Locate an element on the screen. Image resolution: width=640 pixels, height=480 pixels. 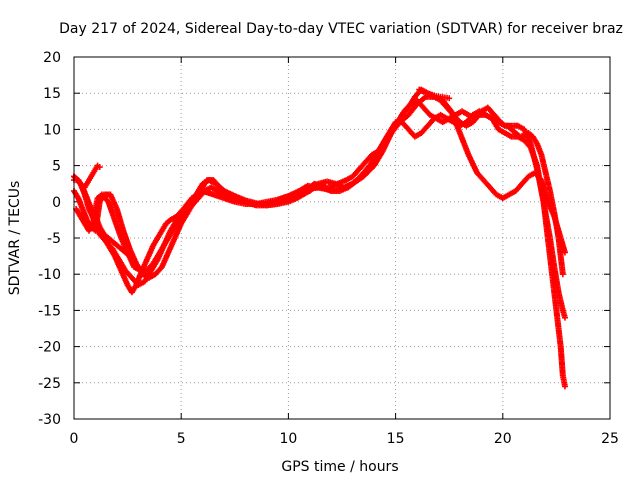
y-tick-label: 0 is located at coordinates (56, 203).